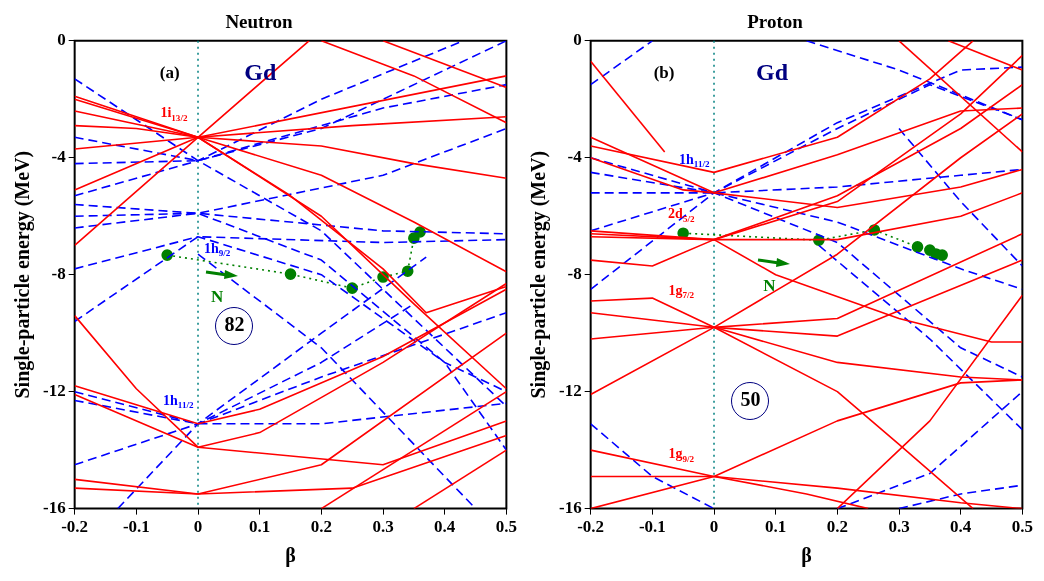 The height and width of the screenshot is (581, 1044). What do you see at coordinates (234, 324) in the screenshot?
I see `annotation: 82` at bounding box center [234, 324].